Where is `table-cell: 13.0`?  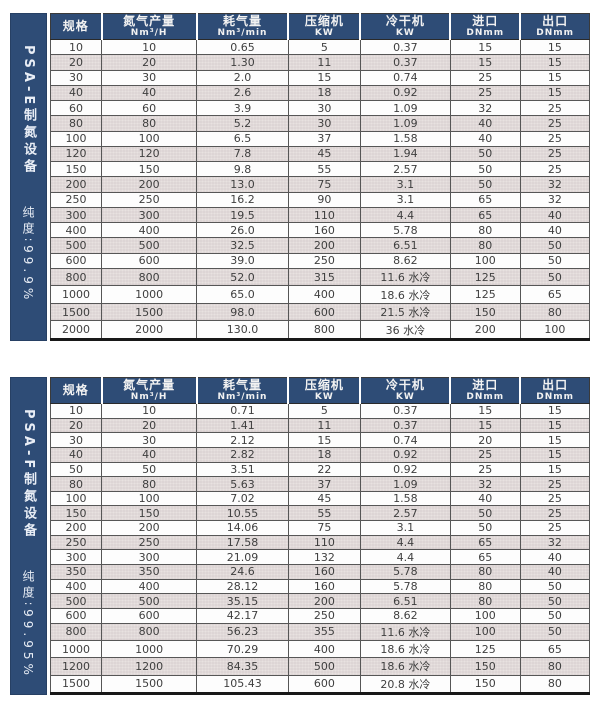
table-cell: 13.0 is located at coordinates (242, 184).